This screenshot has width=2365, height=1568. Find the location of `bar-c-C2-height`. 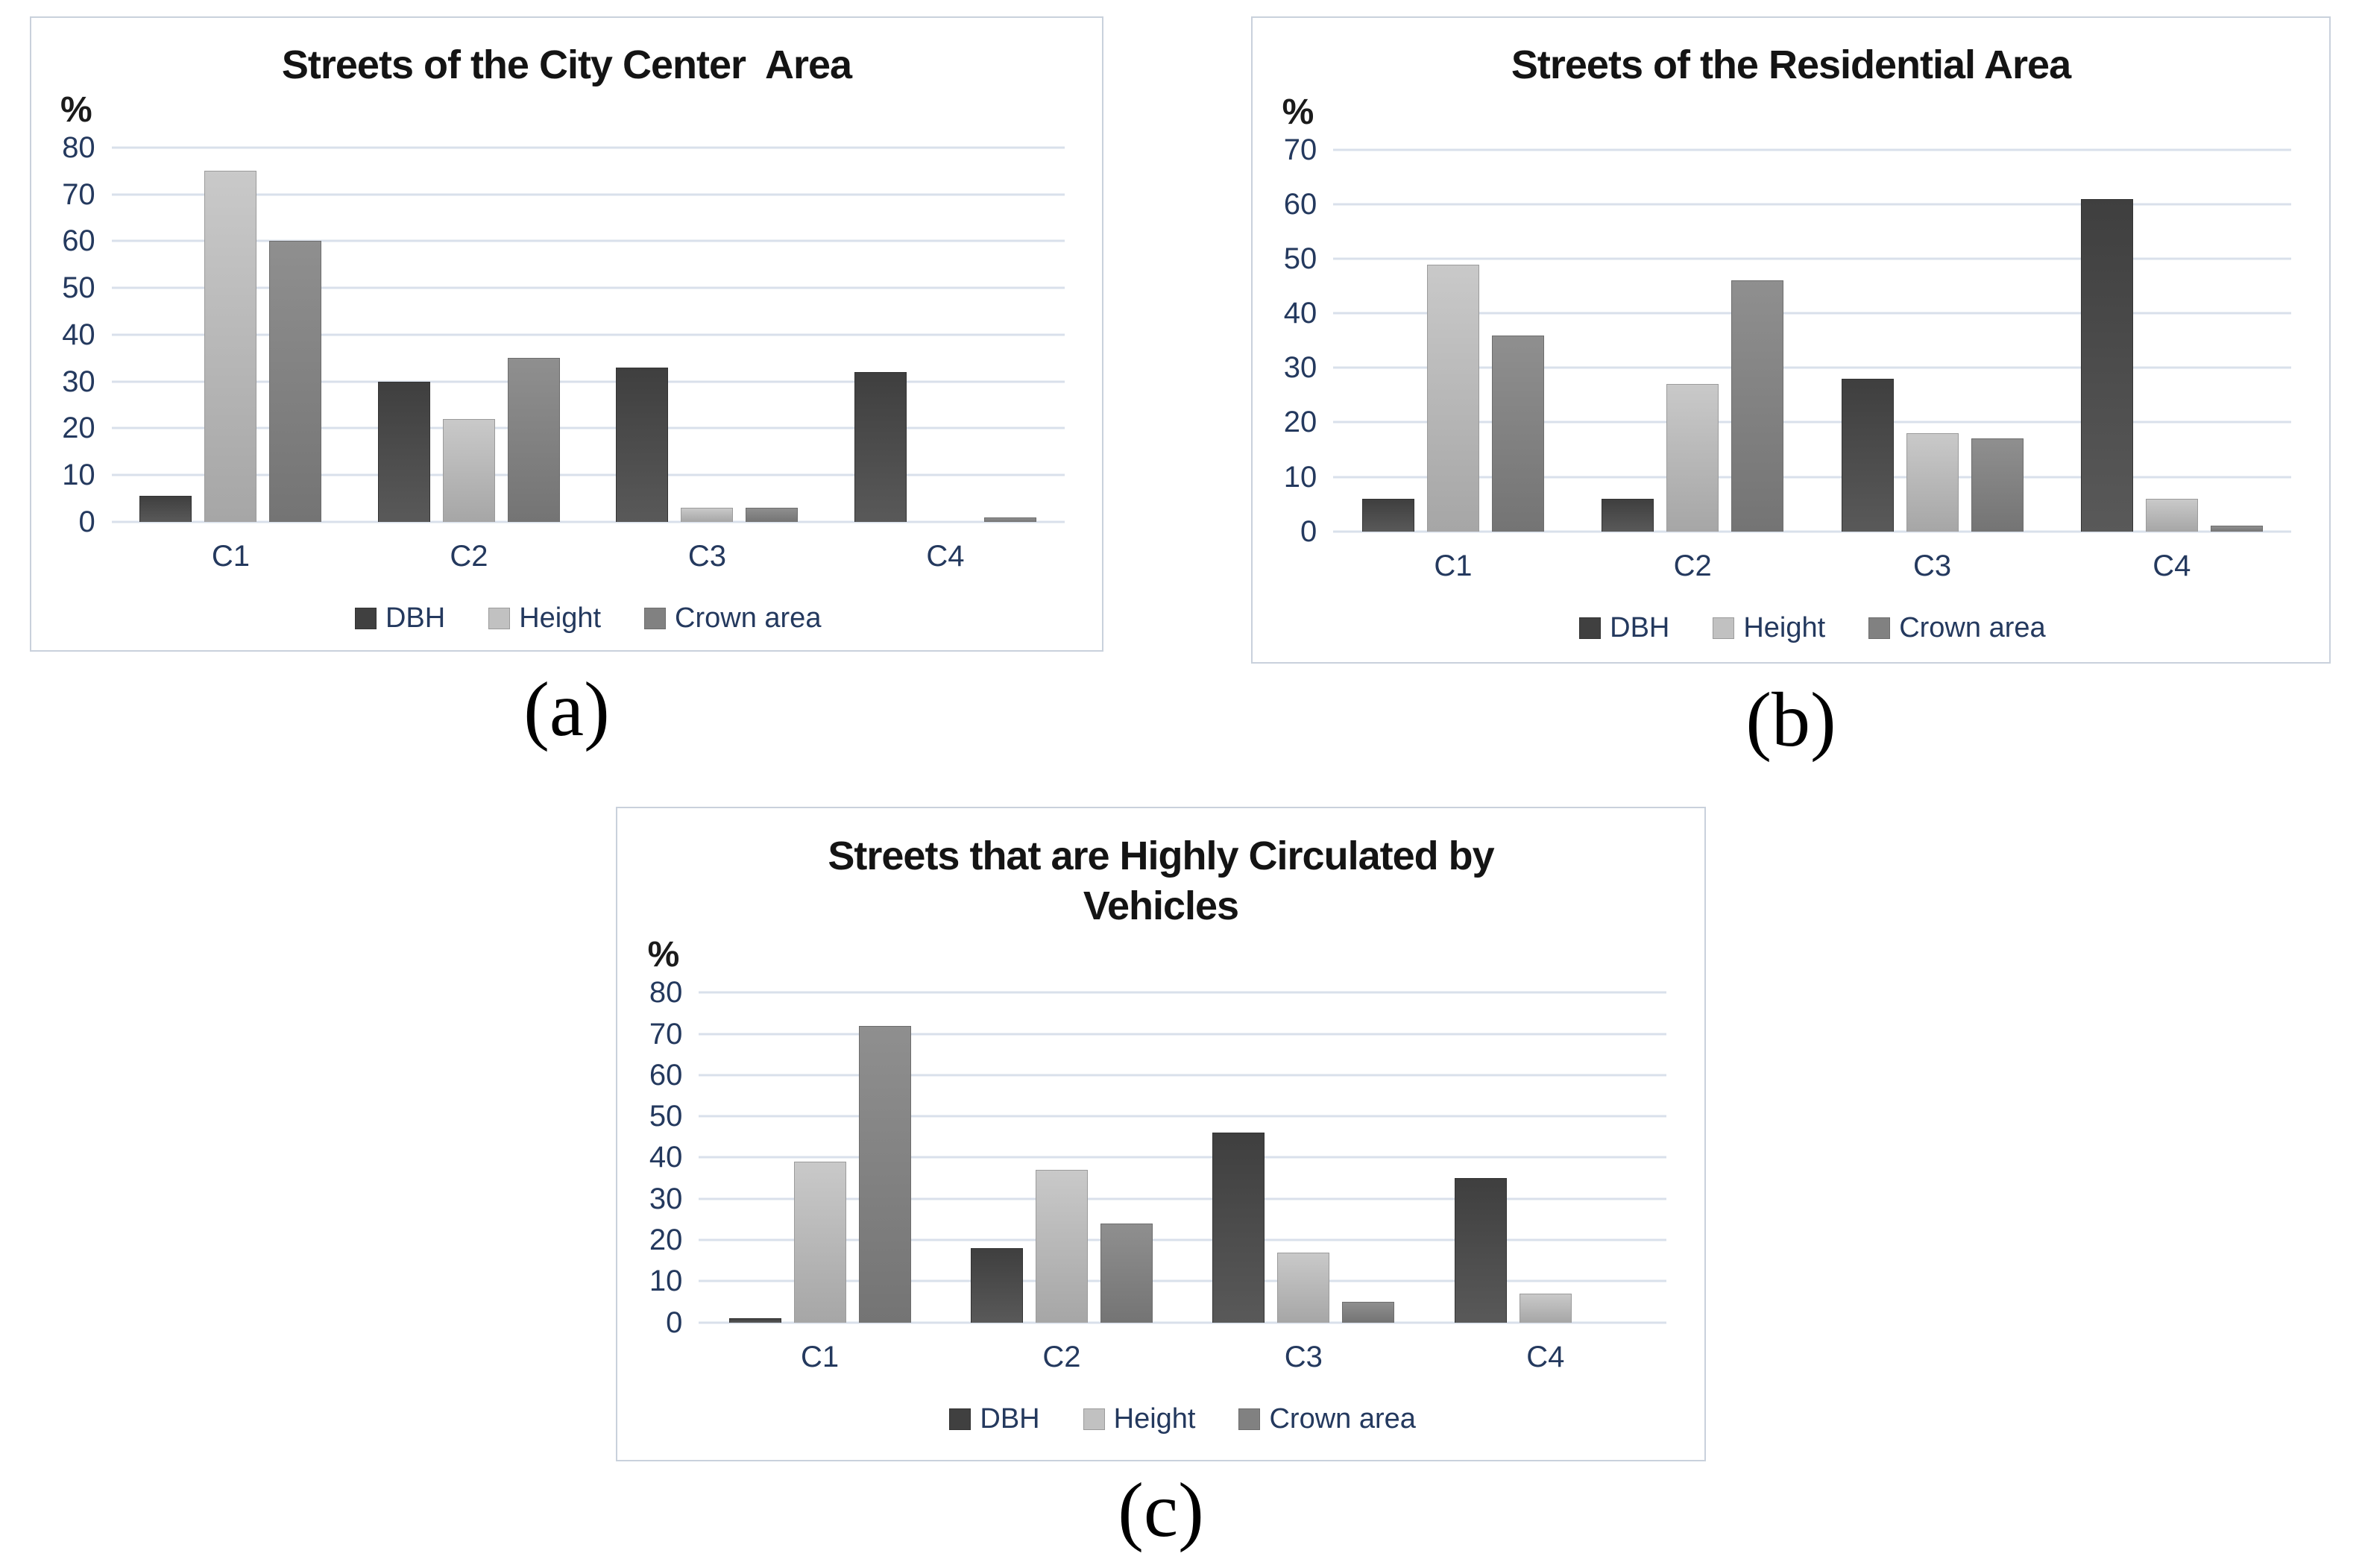

bar-c-C2-height is located at coordinates (1061, 1246).